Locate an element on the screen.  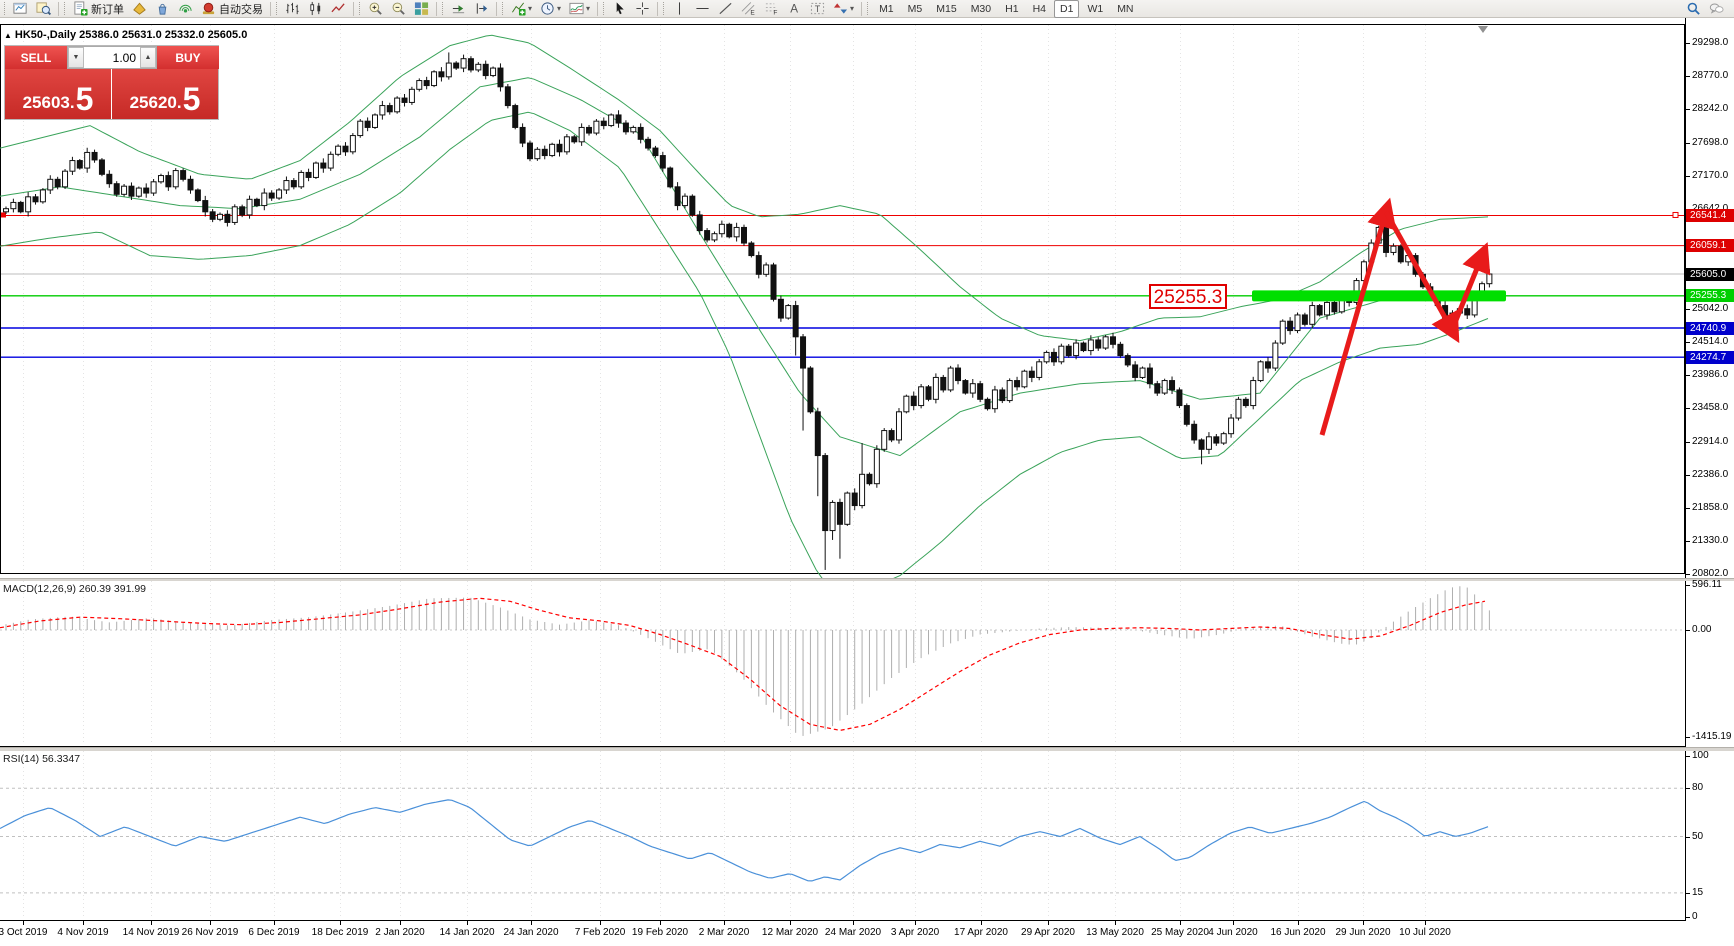
new-order-button: 新订单 is located at coordinates (98, 9).